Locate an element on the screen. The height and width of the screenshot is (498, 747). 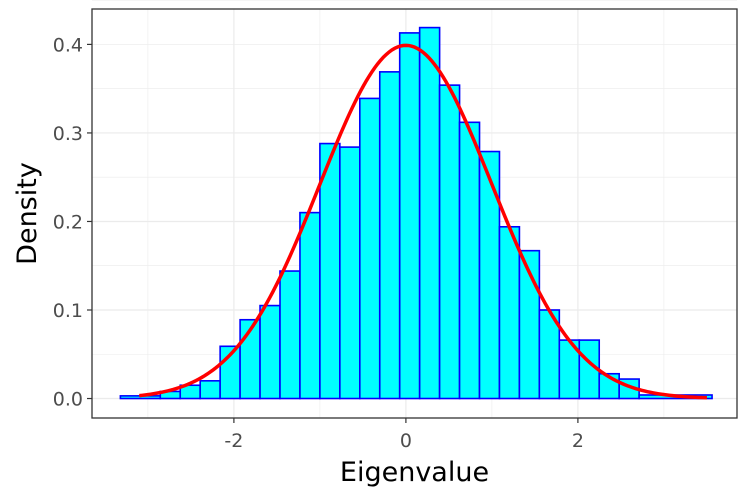
y-tick-label: 0.0 is located at coordinates (68, 400).